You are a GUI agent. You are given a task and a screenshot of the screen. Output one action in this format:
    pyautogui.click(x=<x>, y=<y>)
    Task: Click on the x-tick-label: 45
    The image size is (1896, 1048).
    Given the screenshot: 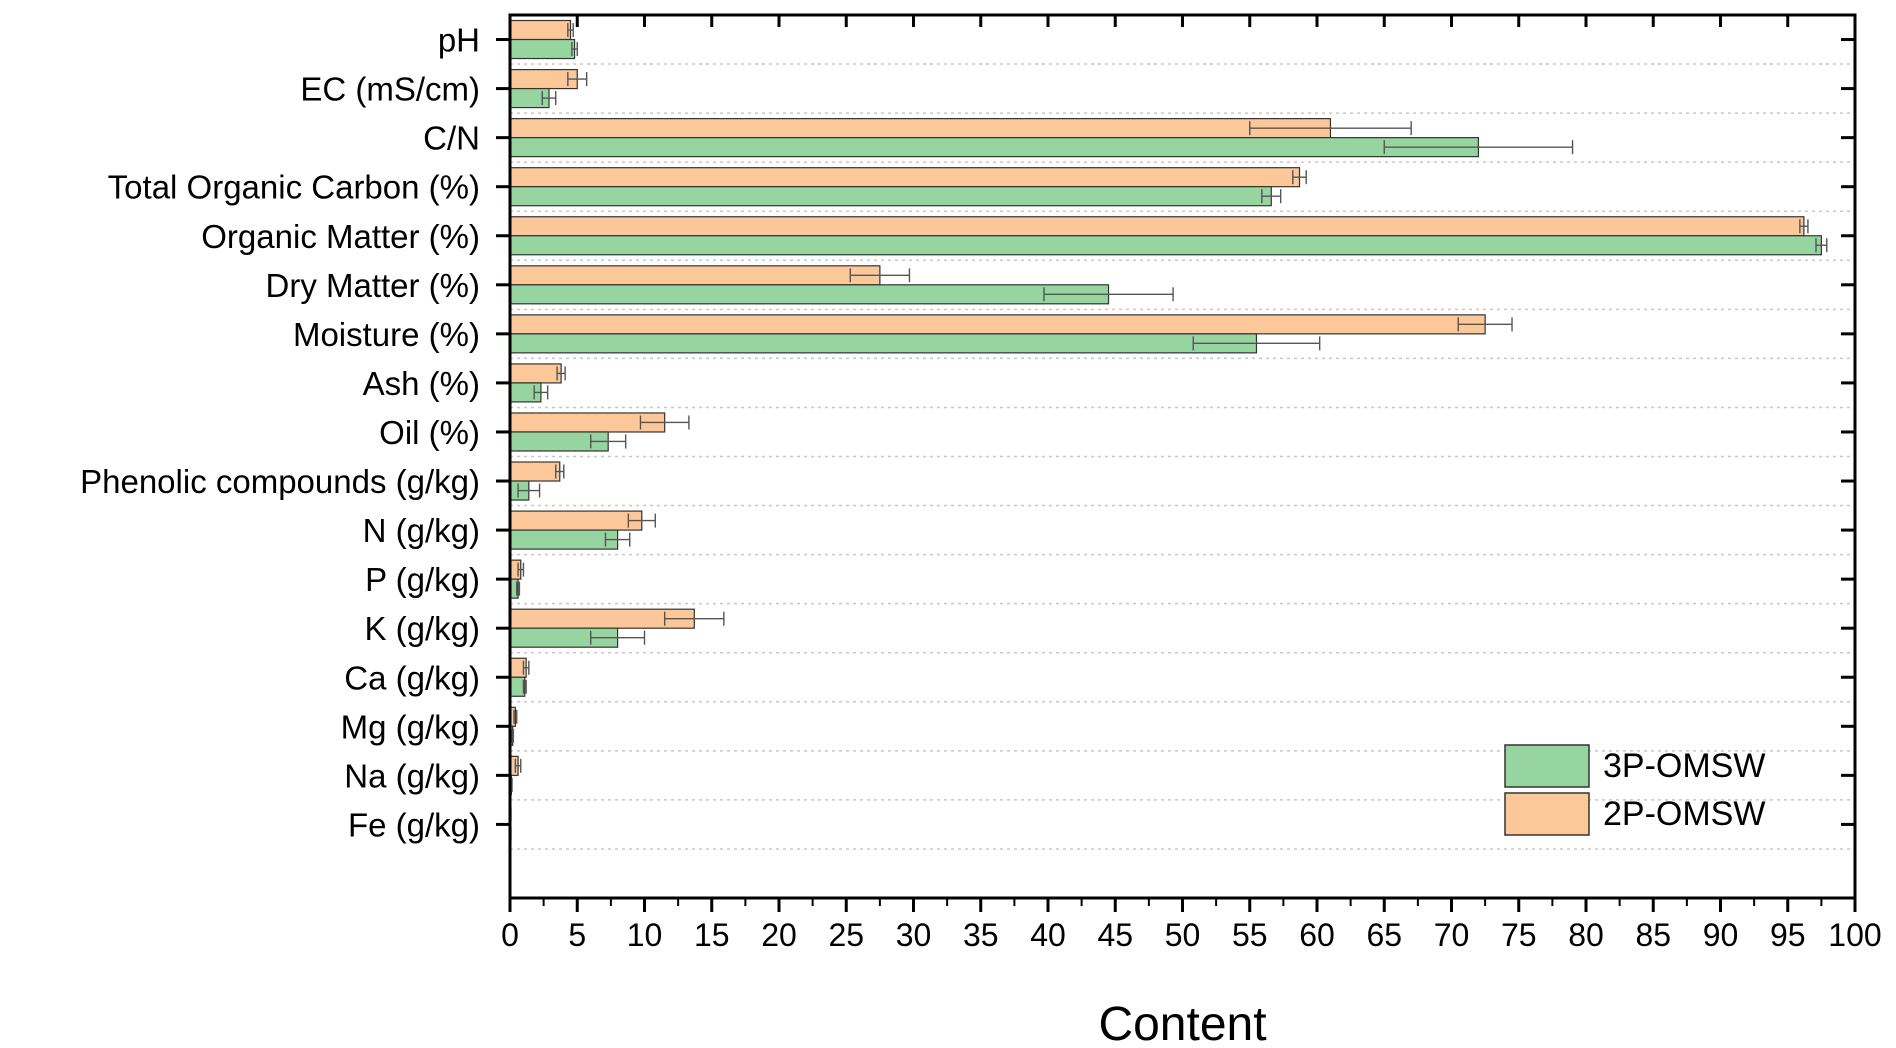 What is the action you would take?
    pyautogui.click(x=1115, y=935)
    